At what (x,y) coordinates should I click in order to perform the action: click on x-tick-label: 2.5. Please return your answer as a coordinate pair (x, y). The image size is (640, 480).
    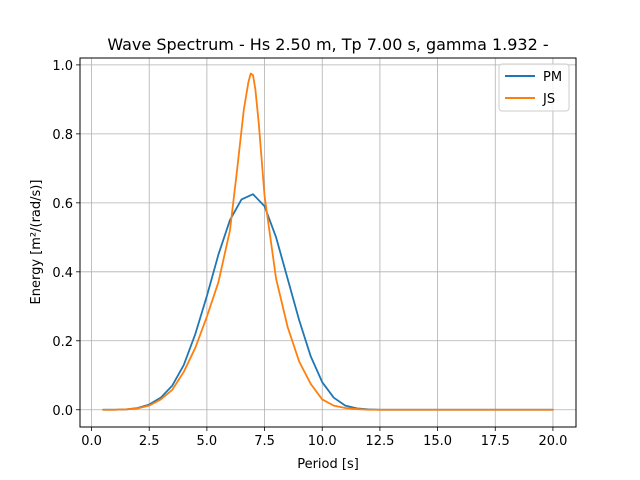
    Looking at the image, I should click on (149, 441).